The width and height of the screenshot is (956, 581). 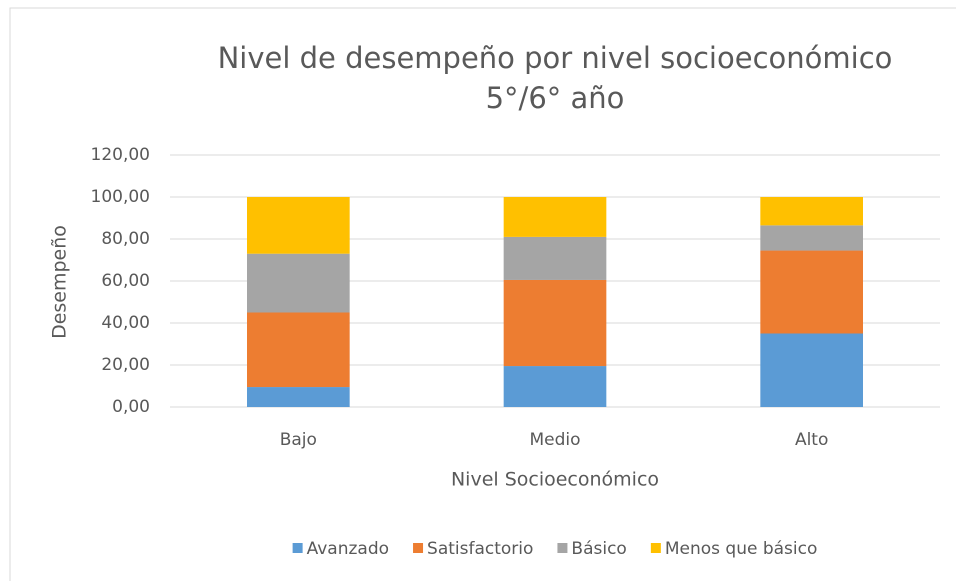 I want to click on x-tick-label: Bajo, so click(x=298, y=440).